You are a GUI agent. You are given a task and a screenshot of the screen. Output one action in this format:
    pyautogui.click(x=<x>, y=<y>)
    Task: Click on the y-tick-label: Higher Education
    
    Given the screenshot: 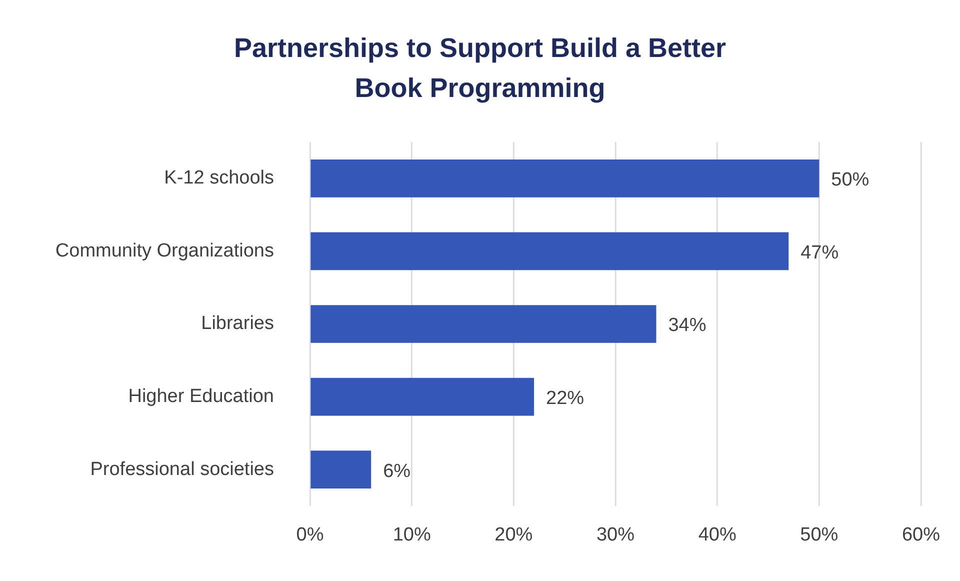 What is the action you would take?
    pyautogui.click(x=201, y=397)
    